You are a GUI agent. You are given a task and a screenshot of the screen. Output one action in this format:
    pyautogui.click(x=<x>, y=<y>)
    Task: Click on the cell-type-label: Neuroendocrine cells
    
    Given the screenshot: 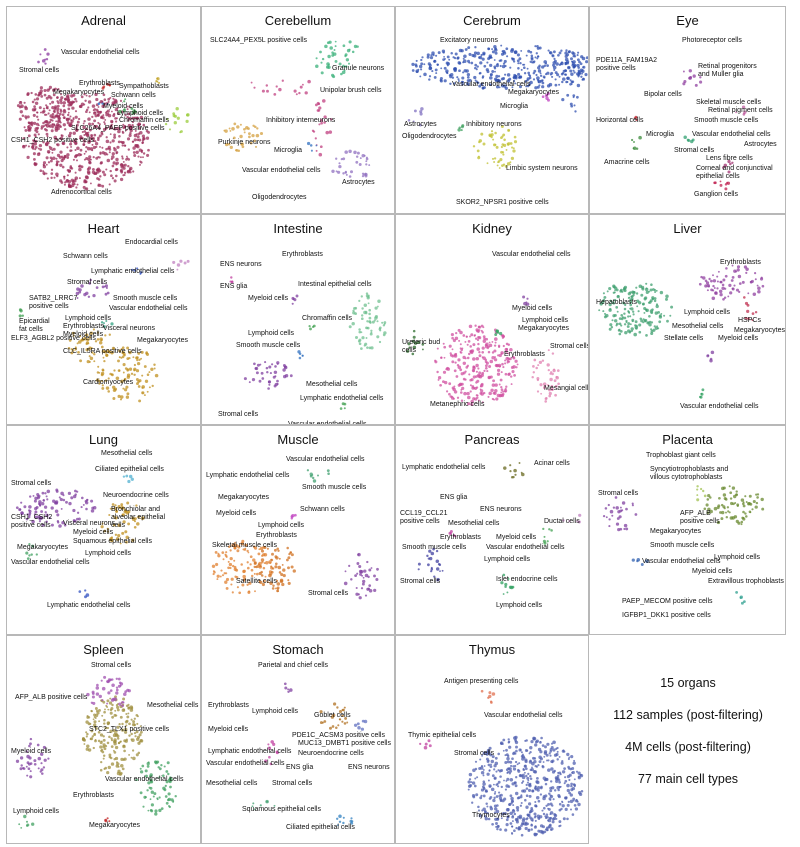 What is the action you would take?
    pyautogui.click(x=331, y=753)
    